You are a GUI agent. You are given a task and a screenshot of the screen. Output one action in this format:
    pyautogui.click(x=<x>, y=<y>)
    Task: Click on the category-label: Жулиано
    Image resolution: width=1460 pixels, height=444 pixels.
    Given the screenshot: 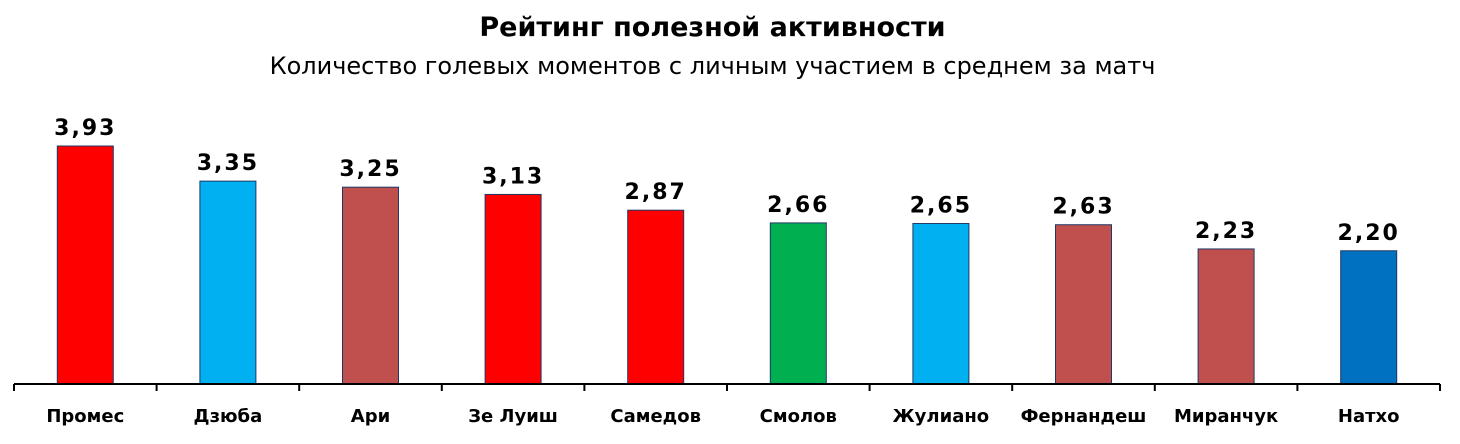 What is the action you would take?
    pyautogui.click(x=941, y=416)
    